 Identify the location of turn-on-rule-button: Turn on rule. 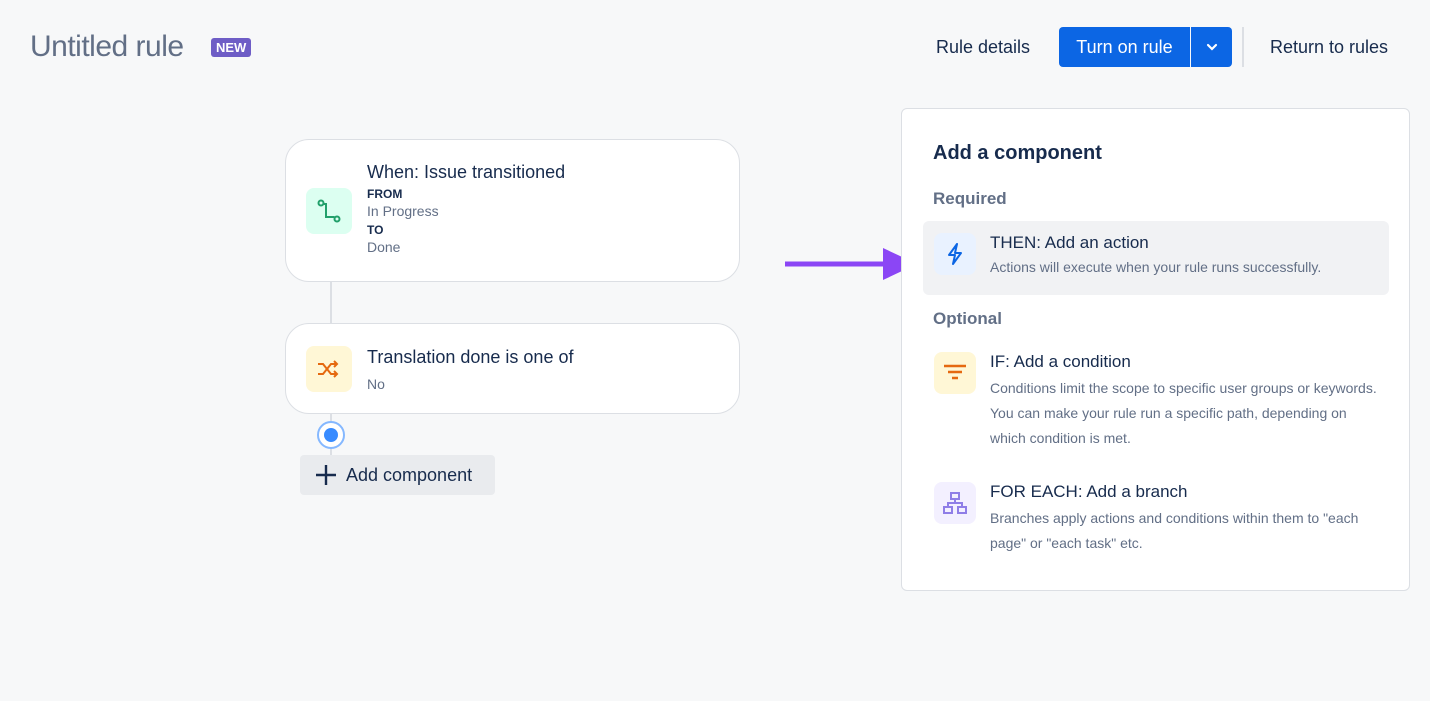
(1124, 47).